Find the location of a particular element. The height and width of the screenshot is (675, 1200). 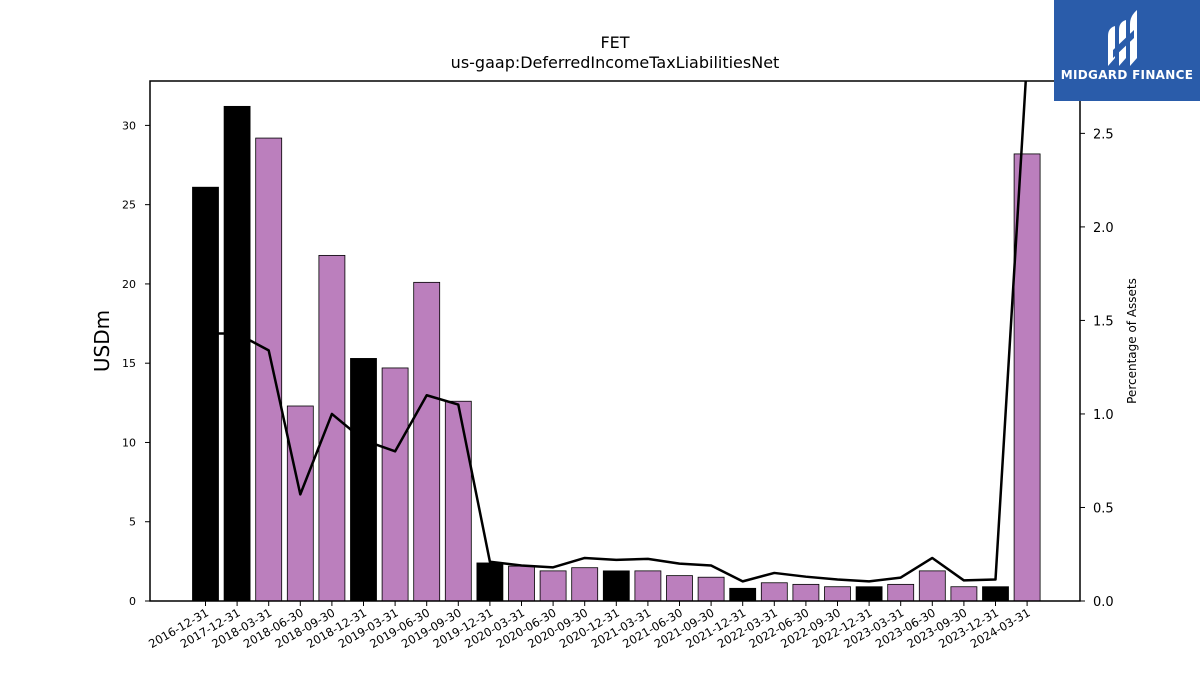

y-tick-label: 25 is located at coordinates (129, 205).